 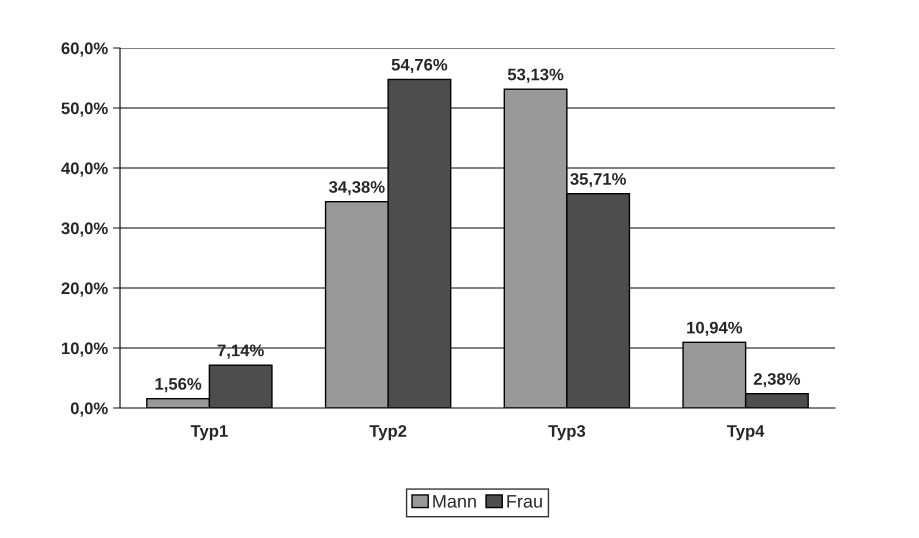 What do you see at coordinates (714, 329) in the screenshot?
I see `data-label: 10,94%` at bounding box center [714, 329].